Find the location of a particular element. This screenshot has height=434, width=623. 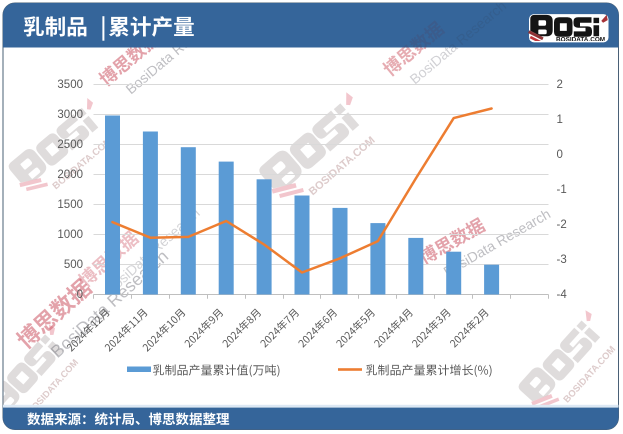

svg-text: 1 is located at coordinates (560, 120).